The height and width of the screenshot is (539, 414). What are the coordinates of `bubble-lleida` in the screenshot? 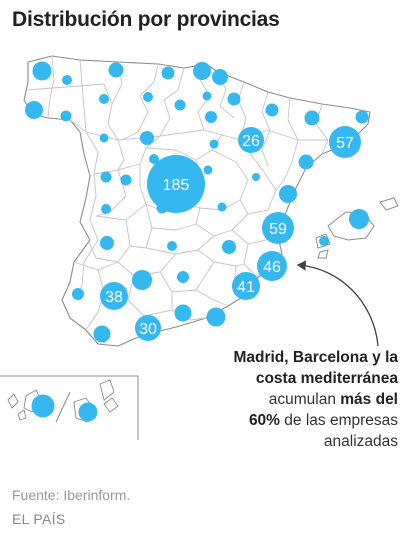 It's located at (312, 118).